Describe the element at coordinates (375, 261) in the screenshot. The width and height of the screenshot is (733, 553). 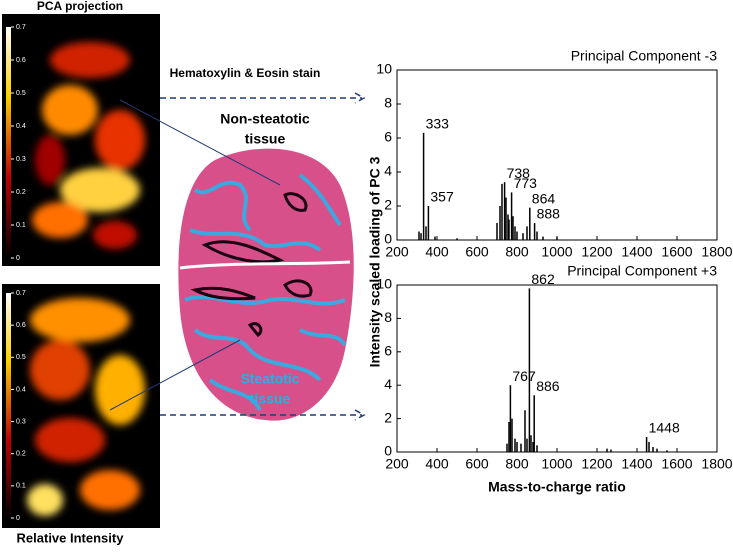
I see `y-axis-label: Intensity scaled loading of PC 3` at that location.